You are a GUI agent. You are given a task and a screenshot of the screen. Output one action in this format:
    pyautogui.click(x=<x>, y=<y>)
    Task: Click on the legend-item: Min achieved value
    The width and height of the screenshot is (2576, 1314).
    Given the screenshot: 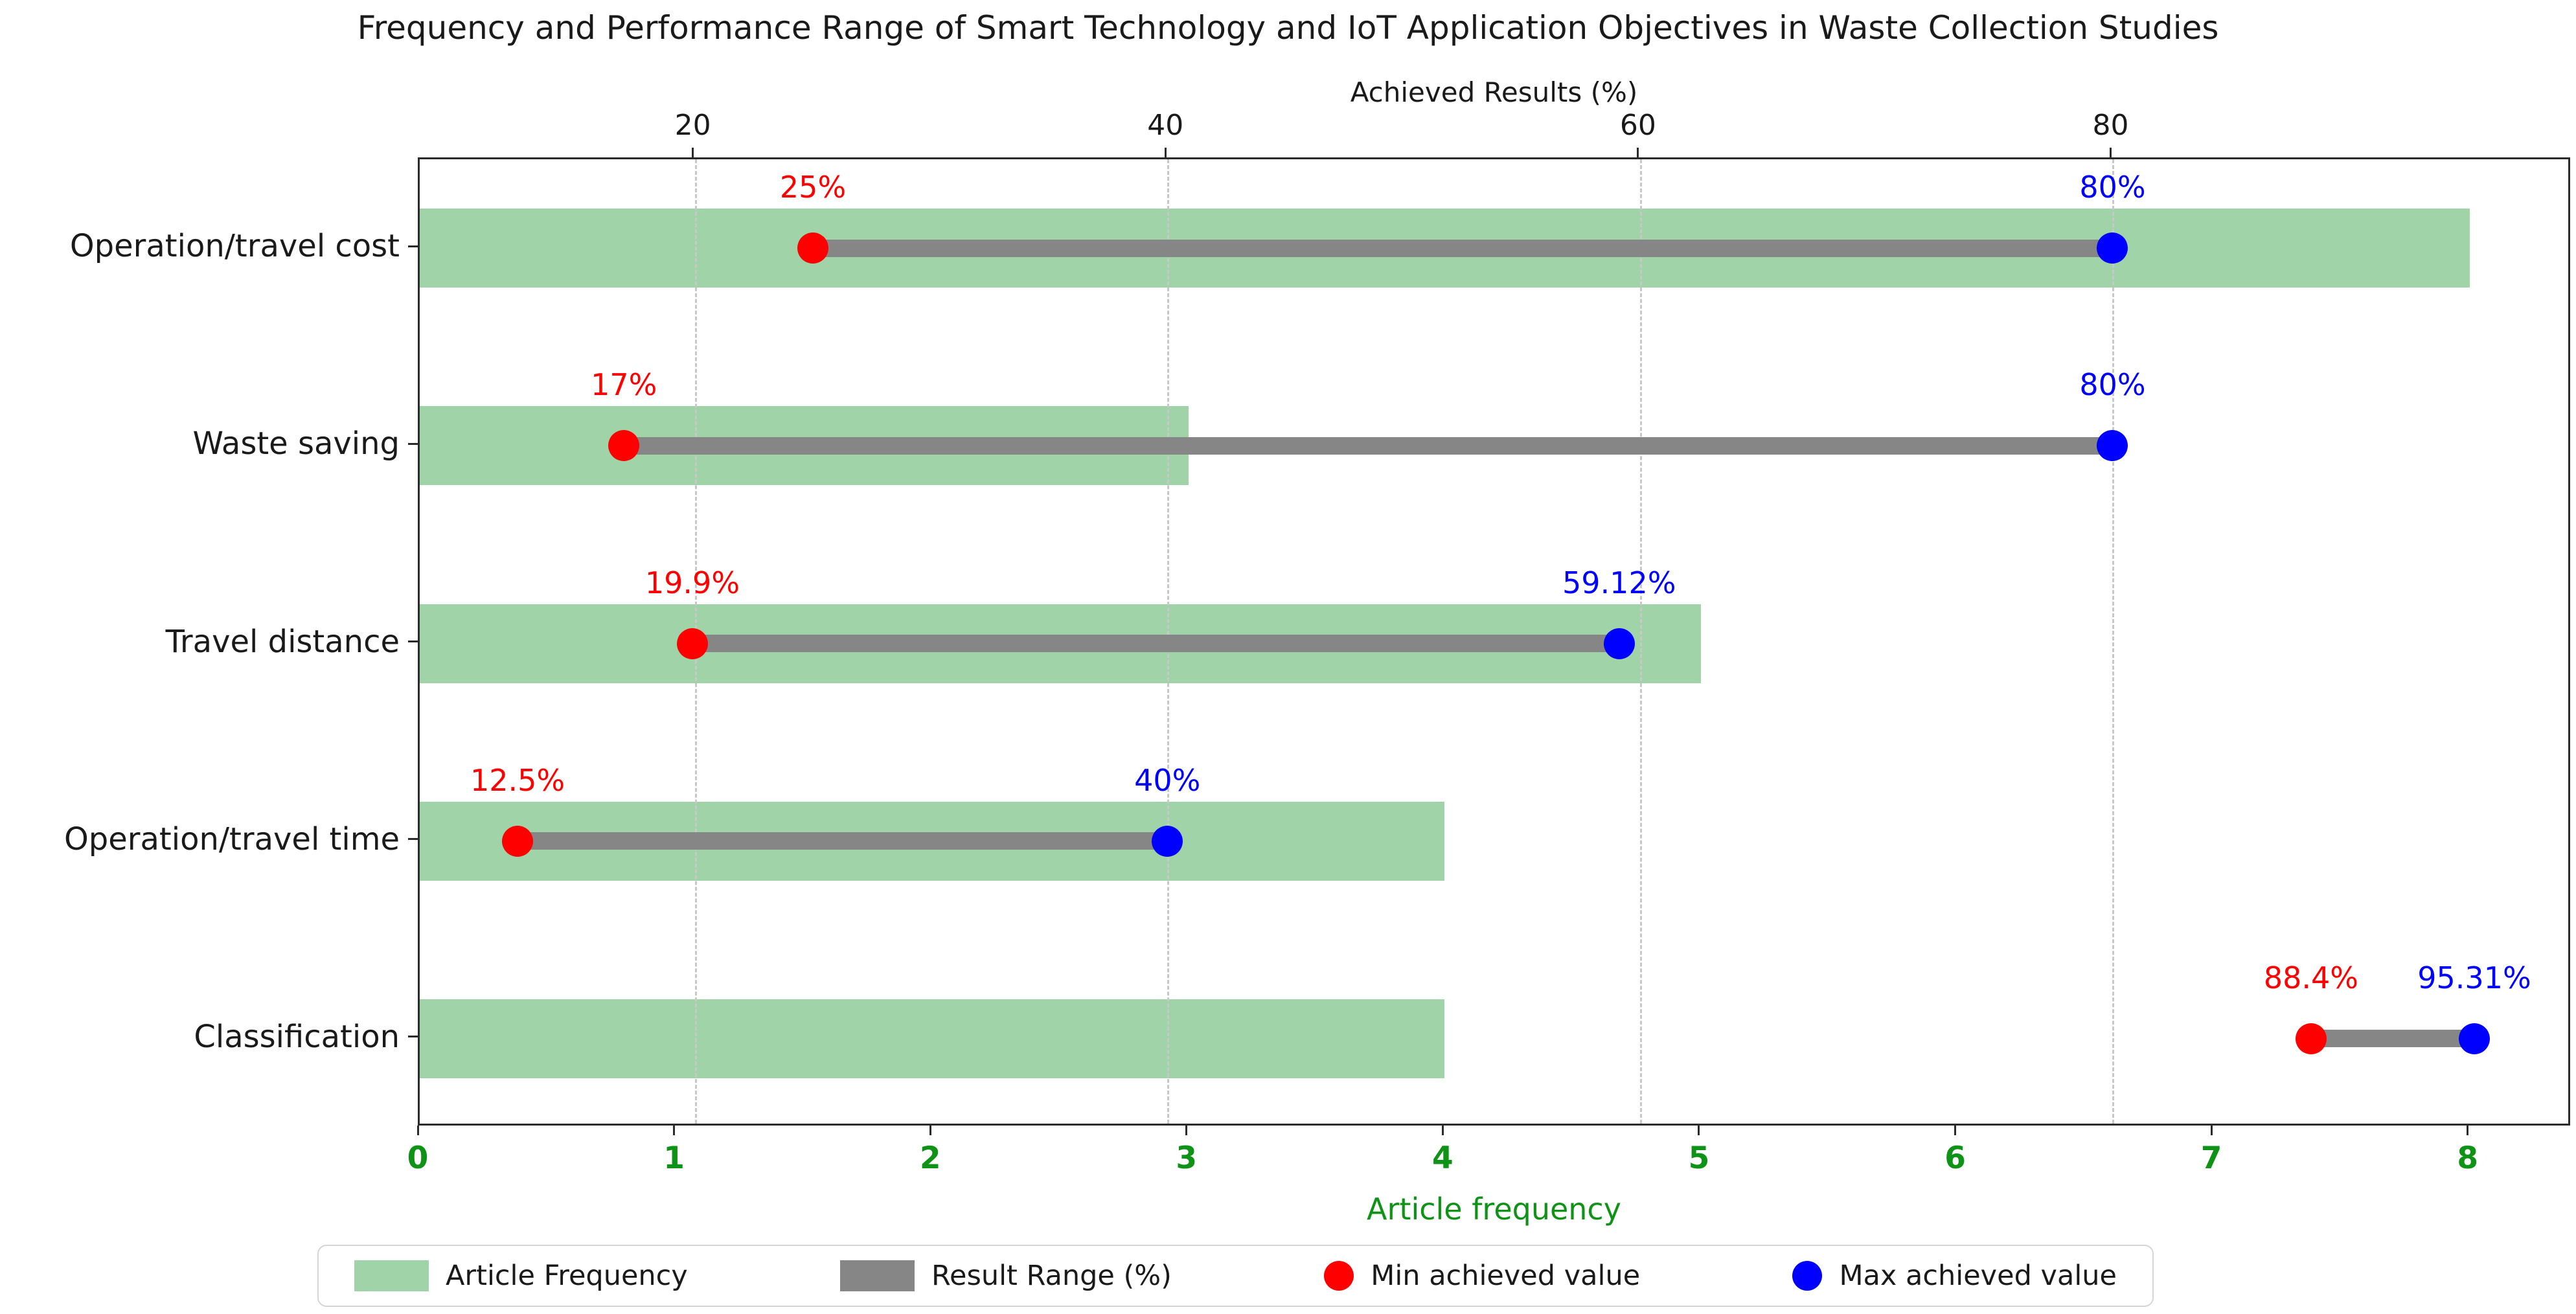 What is the action you would take?
    pyautogui.click(x=1482, y=1276)
    